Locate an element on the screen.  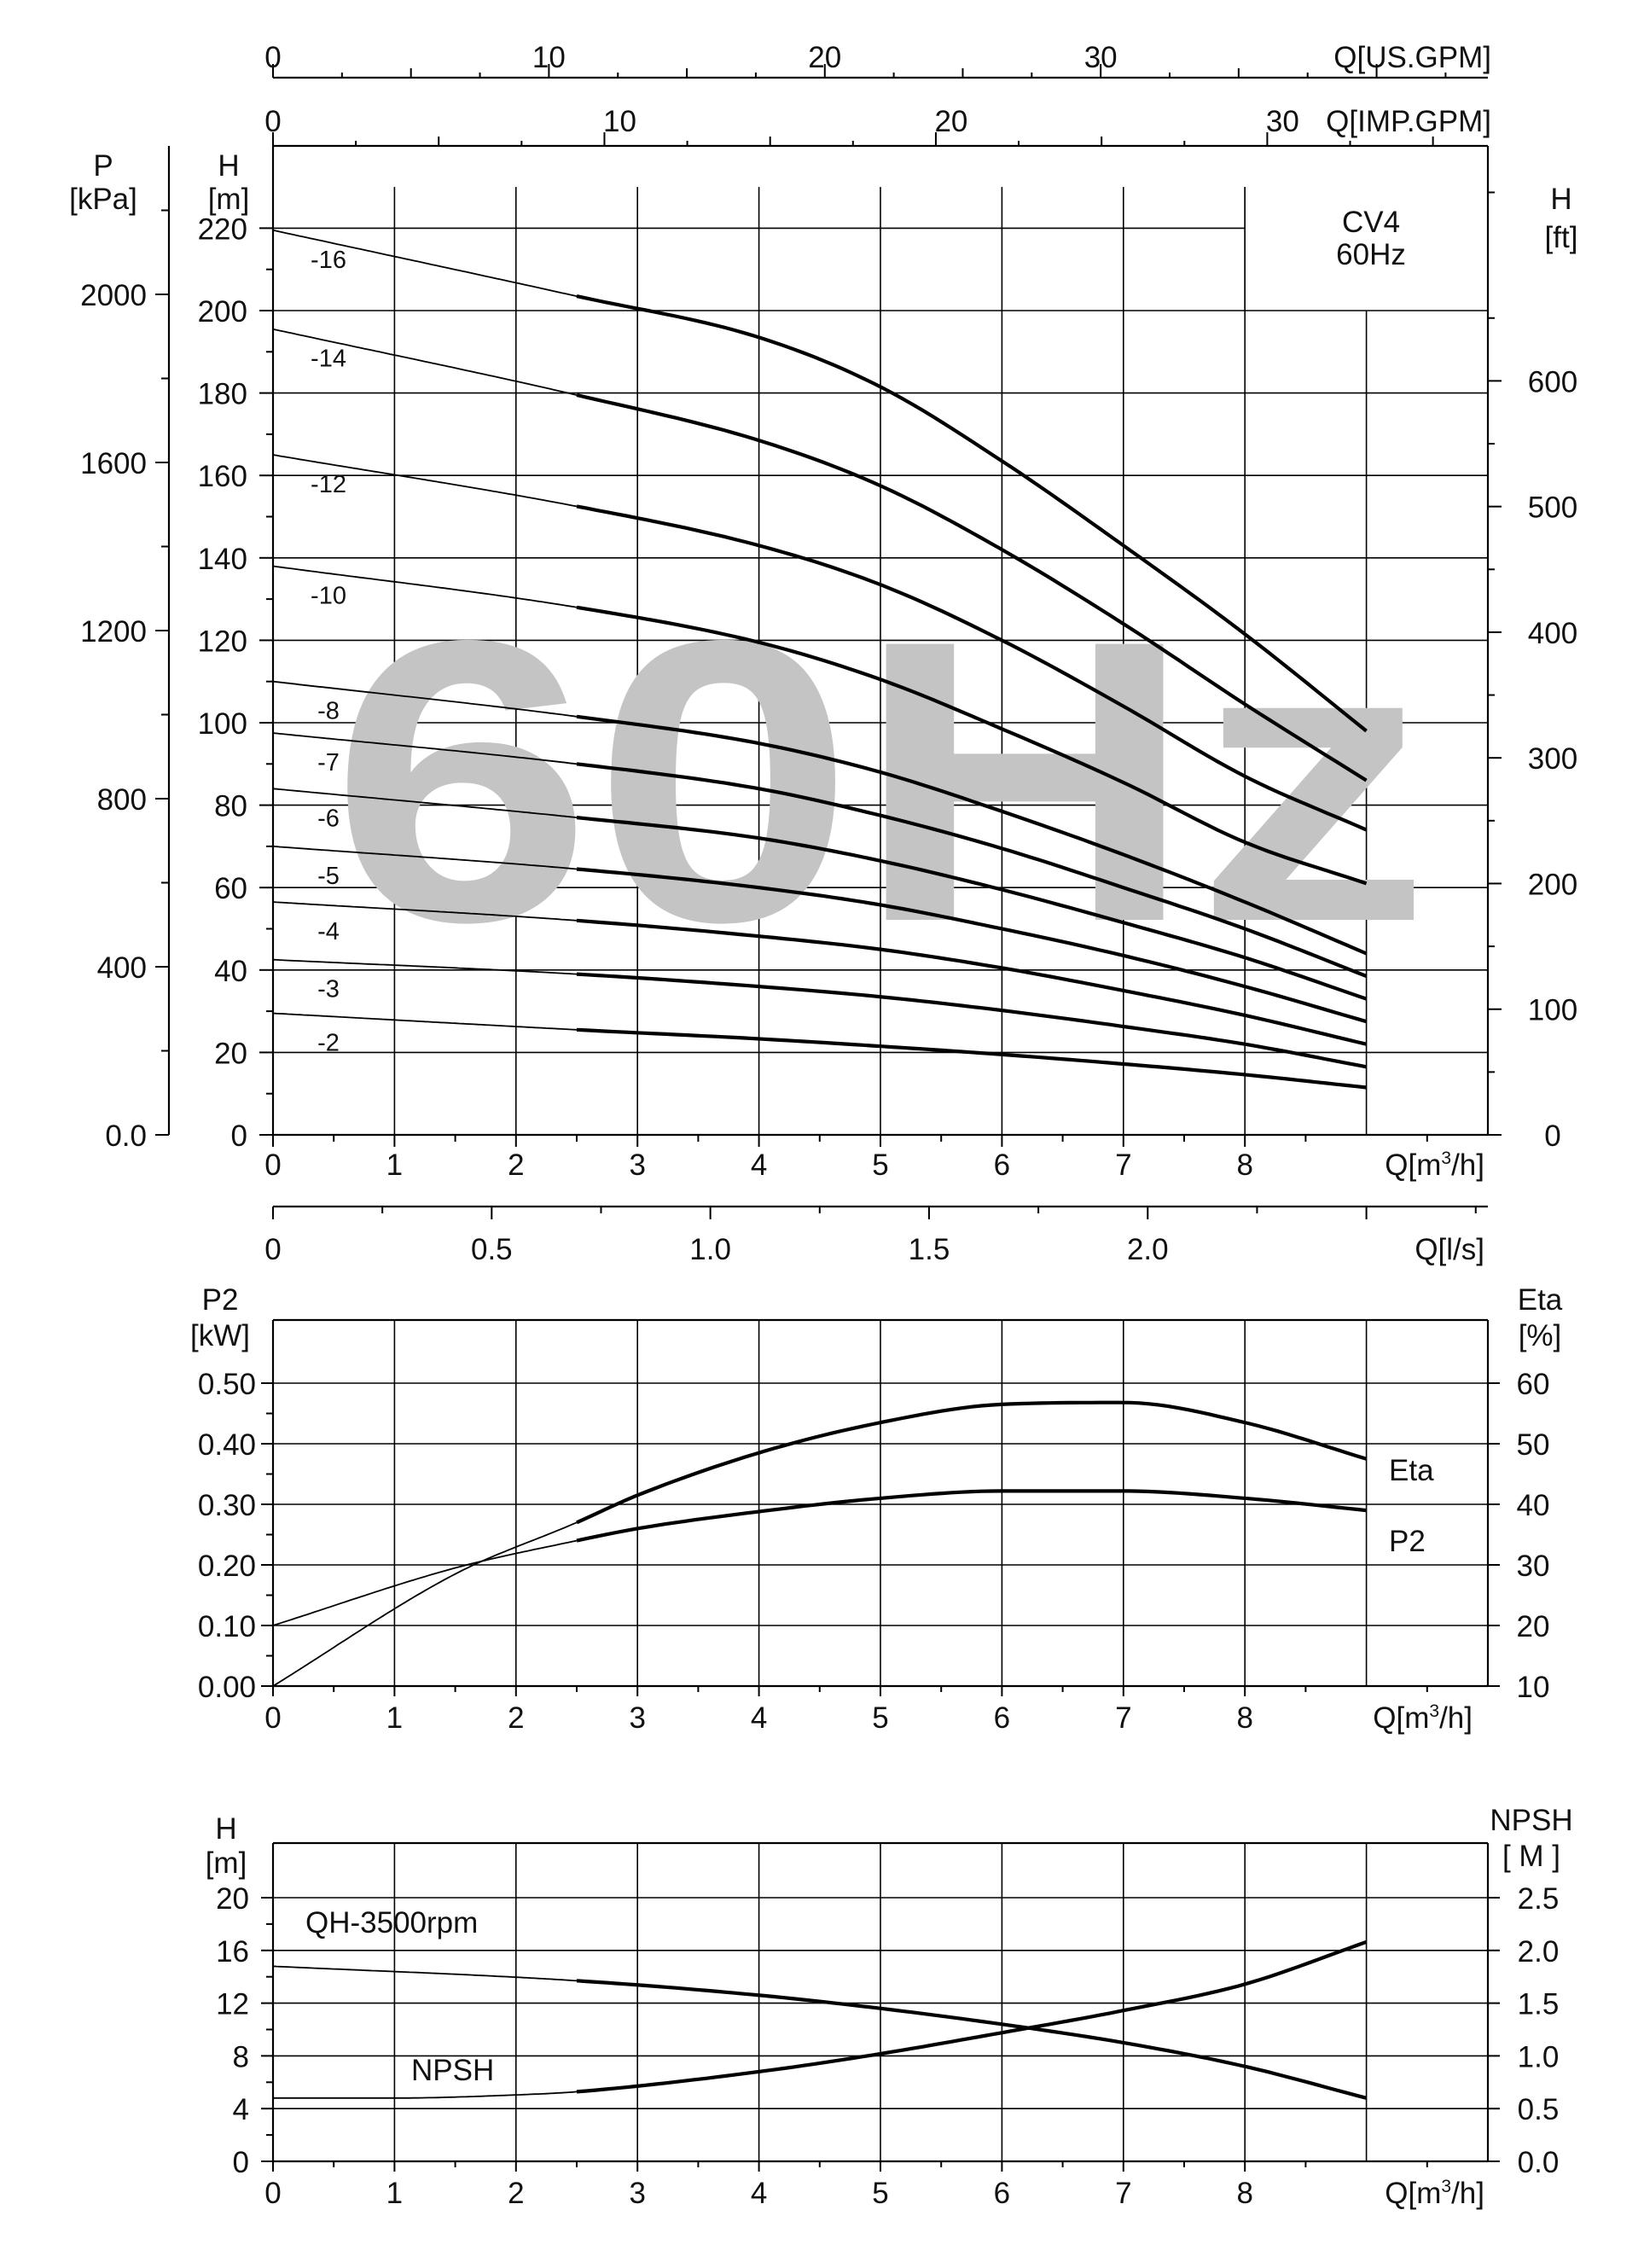
curve-label-2: -2 is located at coordinates (328, 1043).